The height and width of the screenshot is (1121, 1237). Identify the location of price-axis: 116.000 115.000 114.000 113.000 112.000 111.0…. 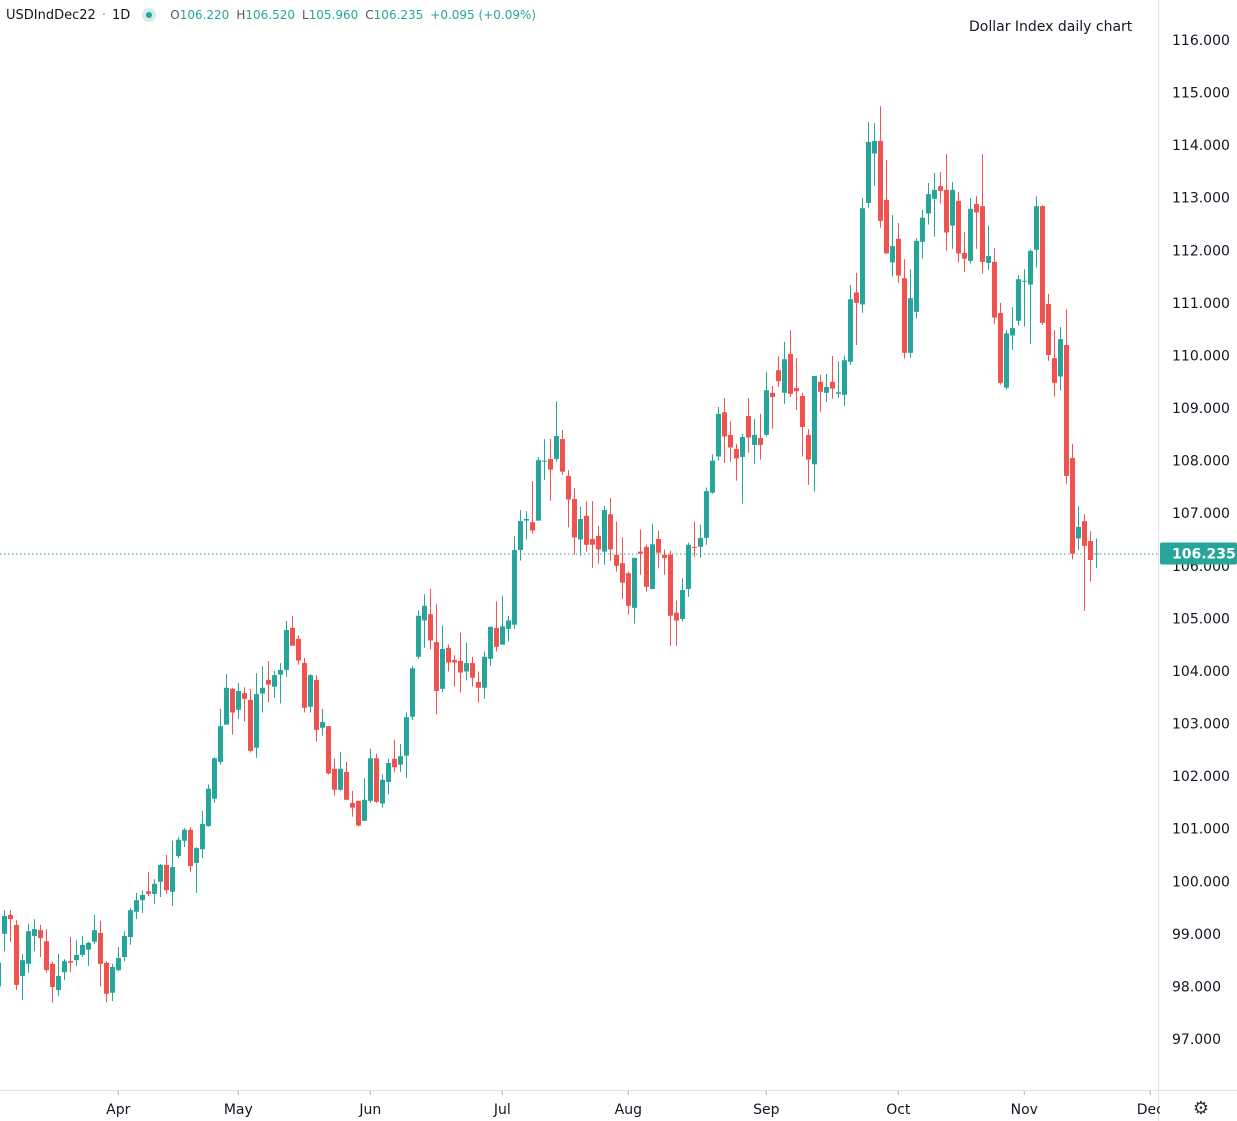
(1201, 540).